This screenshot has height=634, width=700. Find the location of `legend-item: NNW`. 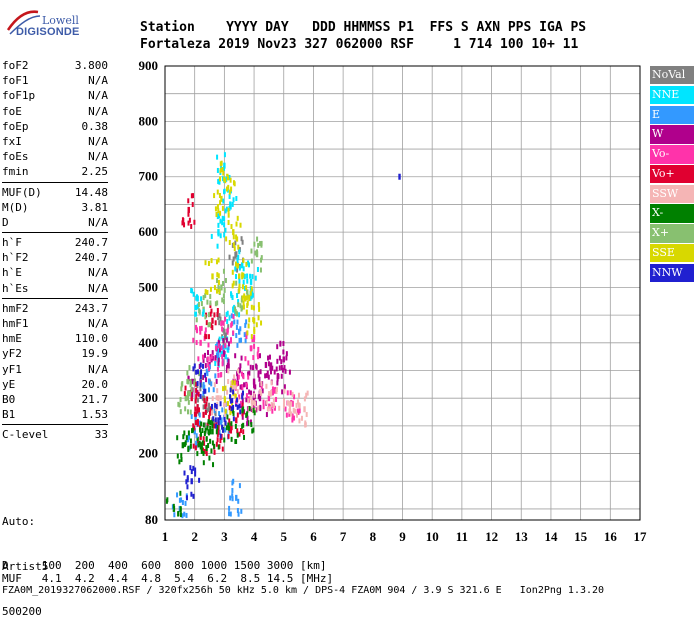

legend-item: NNW is located at coordinates (672, 273).